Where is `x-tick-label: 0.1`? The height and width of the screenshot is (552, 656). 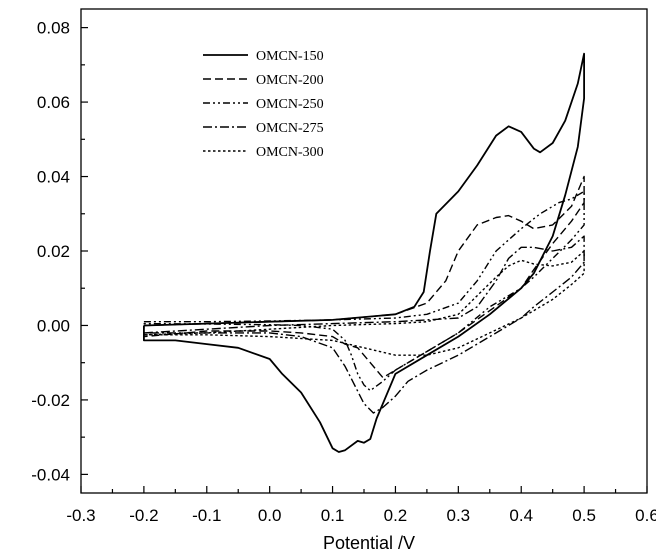 x-tick-label: 0.1 is located at coordinates (333, 515).